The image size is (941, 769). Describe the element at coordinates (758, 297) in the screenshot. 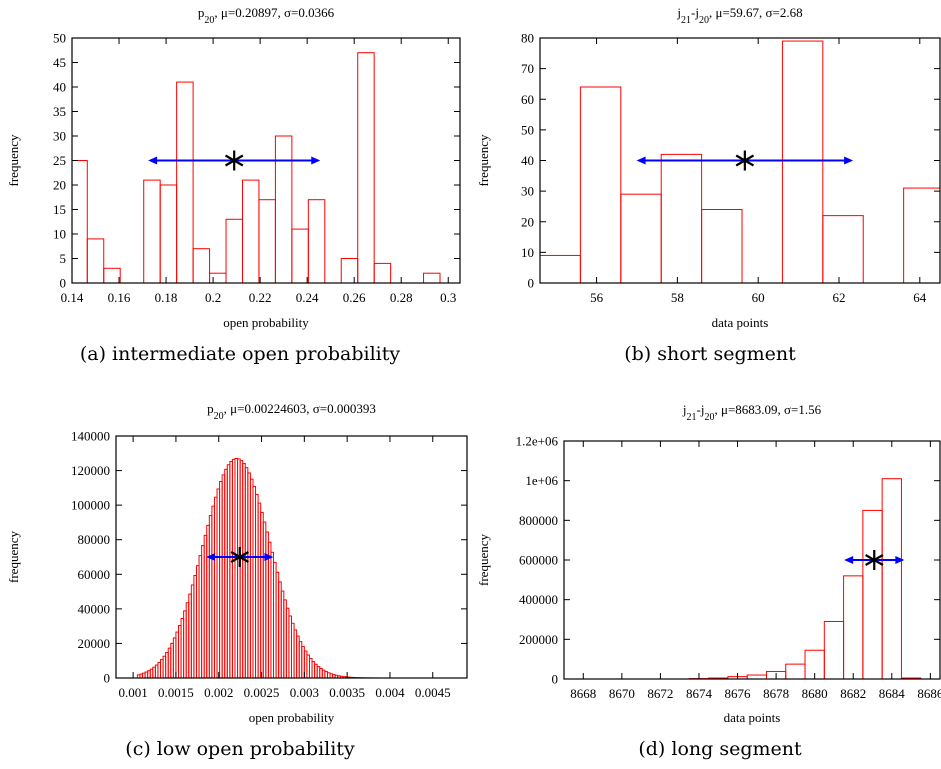

I see `x-tick-label: 60` at that location.